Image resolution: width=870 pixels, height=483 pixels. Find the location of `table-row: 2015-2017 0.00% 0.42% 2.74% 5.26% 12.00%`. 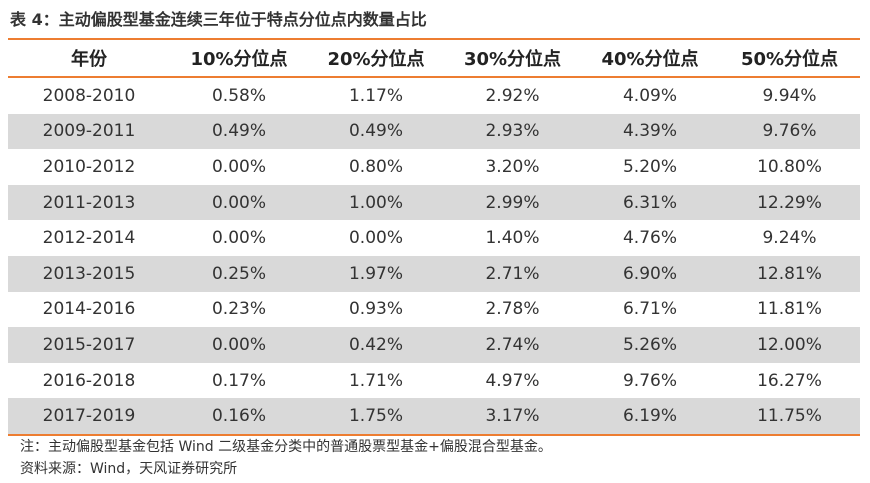

table-row: 2015-2017 0.00% 0.42% 2.74% 5.26% 12.00% is located at coordinates (434, 345).